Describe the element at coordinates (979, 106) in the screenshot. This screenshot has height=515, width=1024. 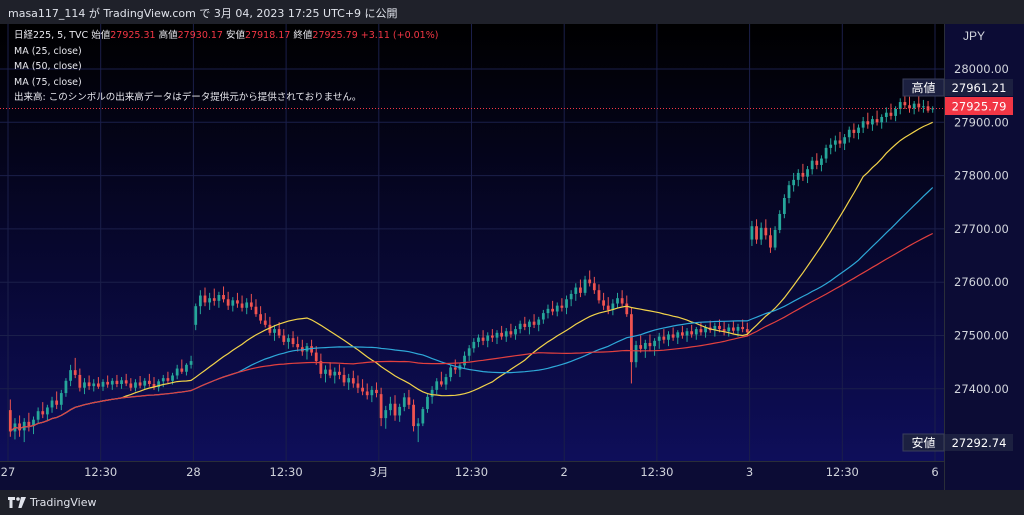
I see `last-price-marker: 27925.79` at that location.